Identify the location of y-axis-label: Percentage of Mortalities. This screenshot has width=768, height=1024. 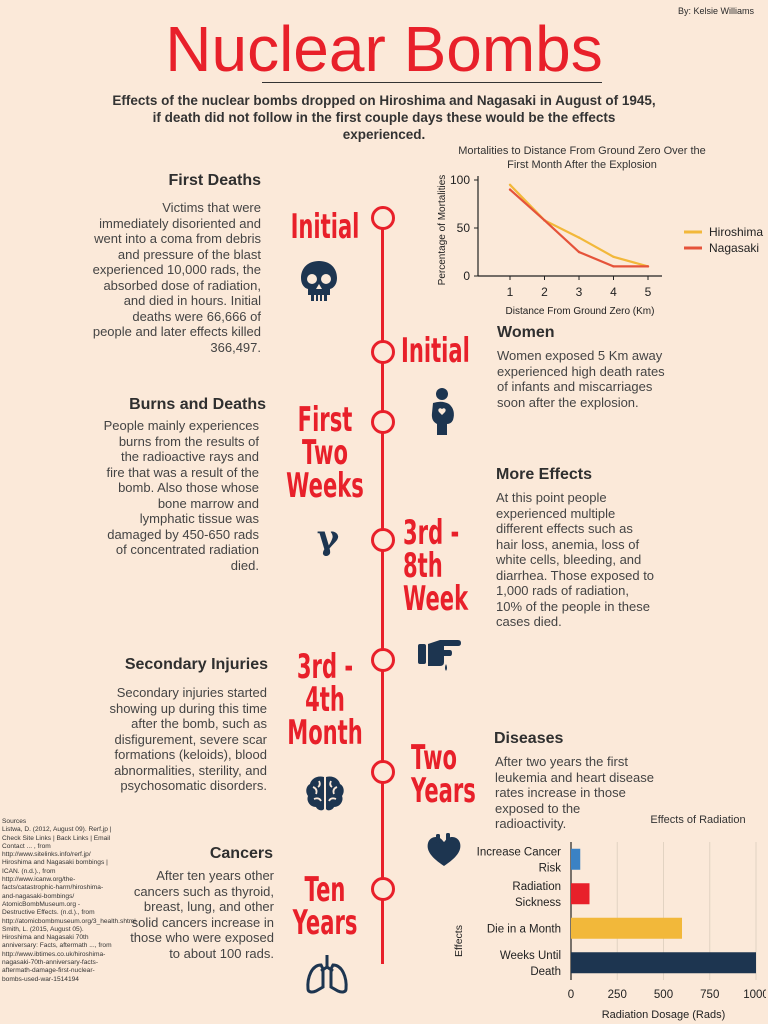
(442, 230).